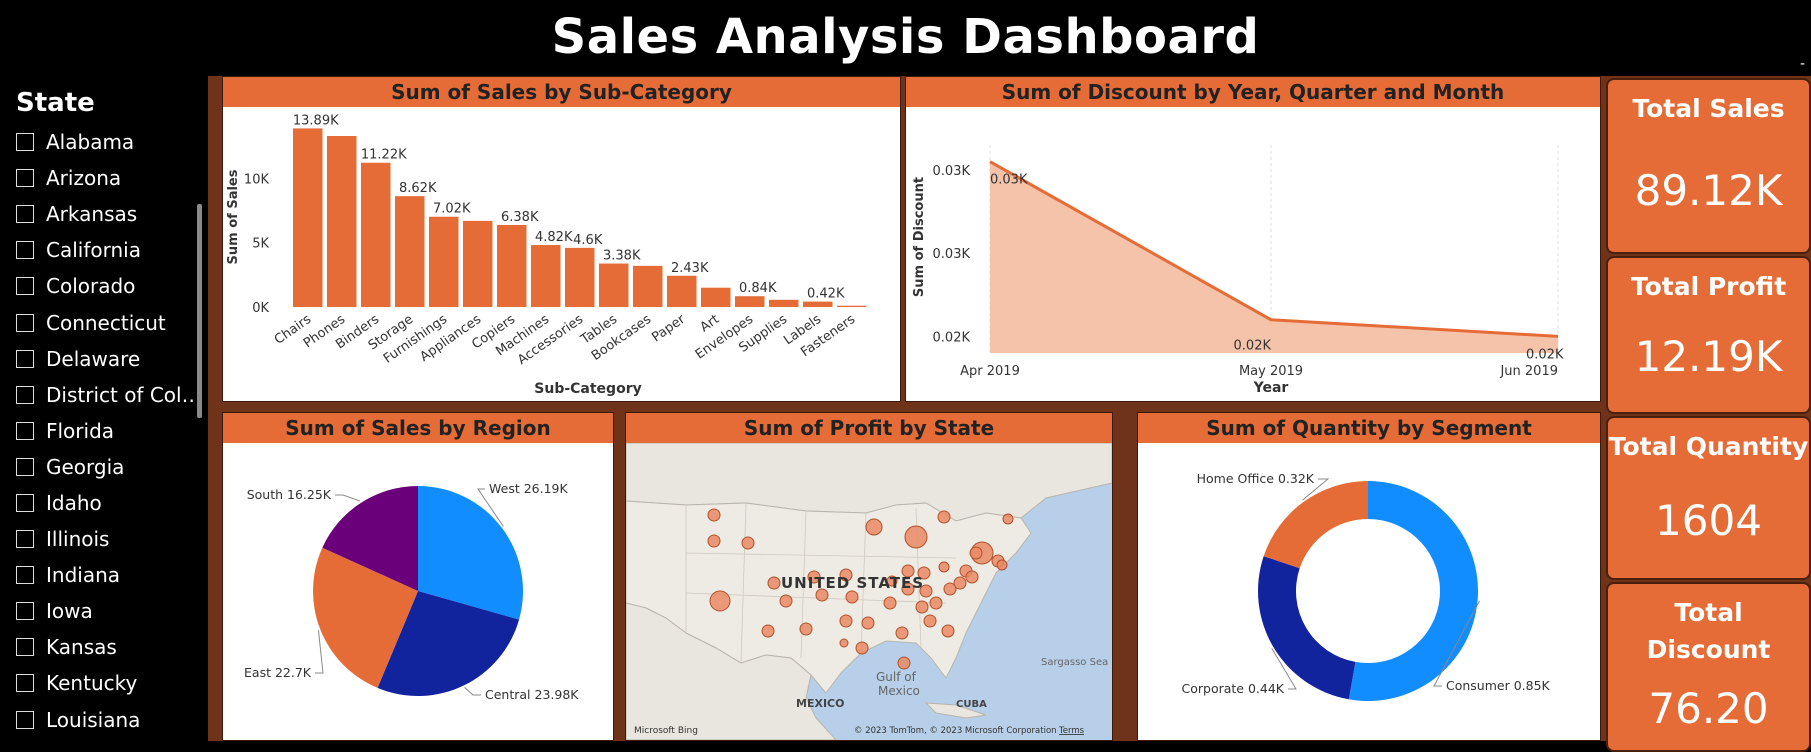 The image size is (1811, 752). I want to click on y-tick-label: 0.03K, so click(952, 254).